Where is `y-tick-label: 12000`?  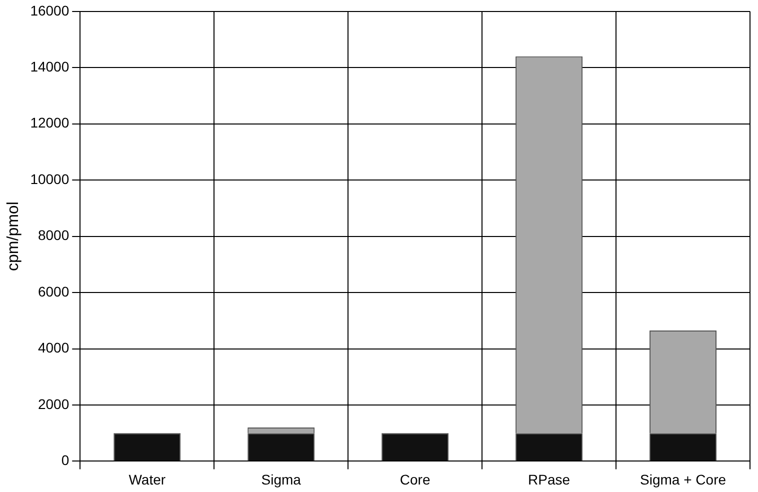 y-tick-label: 12000 is located at coordinates (50, 122).